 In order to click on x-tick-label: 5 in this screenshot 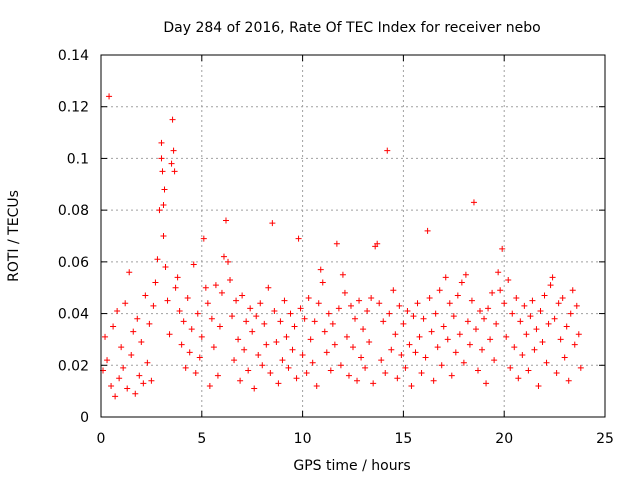, I will do `click(201, 439)`.